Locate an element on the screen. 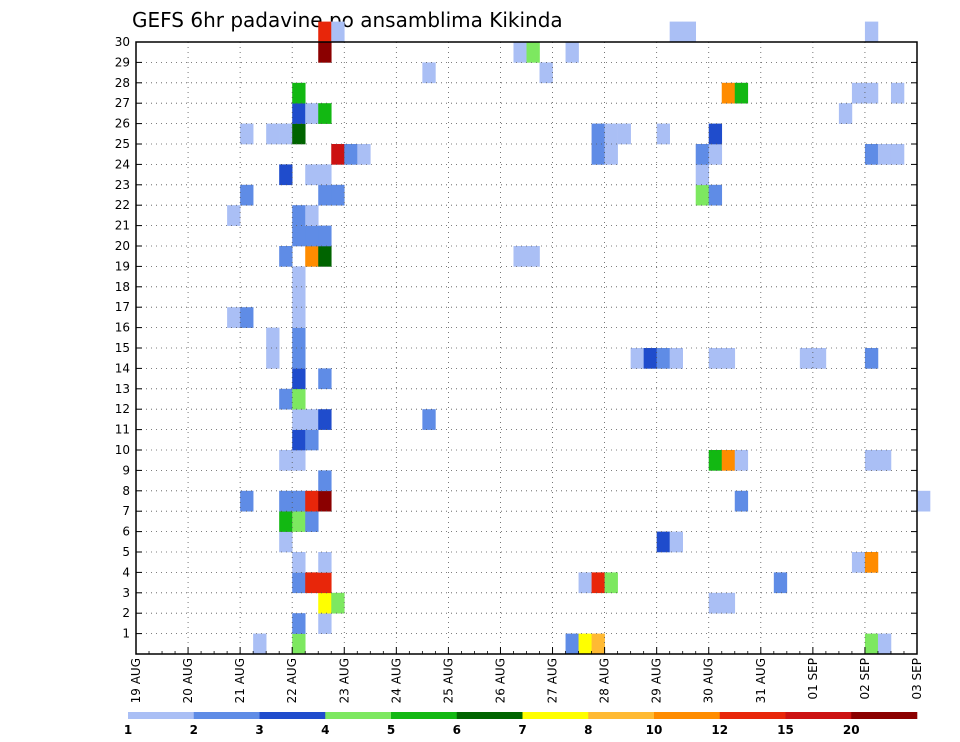 This screenshot has width=960, height=742. y-tick-label: 13 is located at coordinates (122, 389).